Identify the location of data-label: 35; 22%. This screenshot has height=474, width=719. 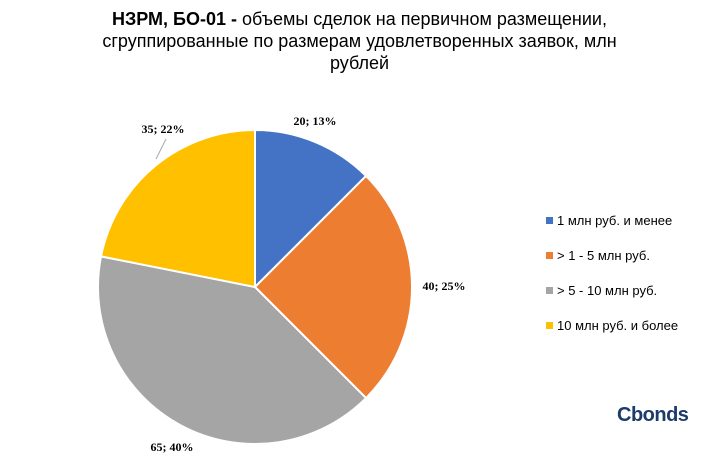
(163, 129).